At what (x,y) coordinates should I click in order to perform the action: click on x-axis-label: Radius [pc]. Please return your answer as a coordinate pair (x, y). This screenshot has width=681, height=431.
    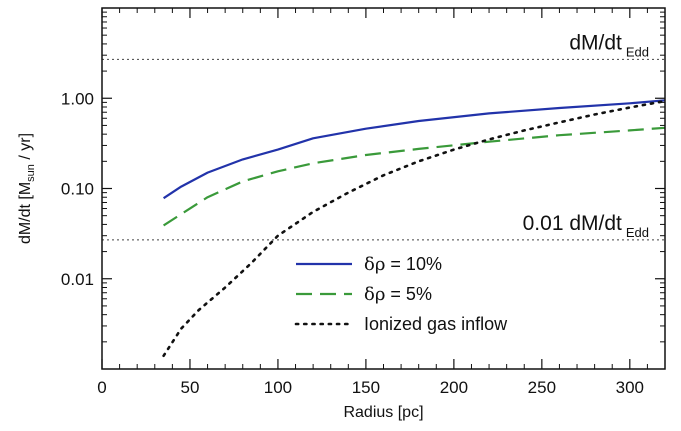
    Looking at the image, I should click on (383, 412).